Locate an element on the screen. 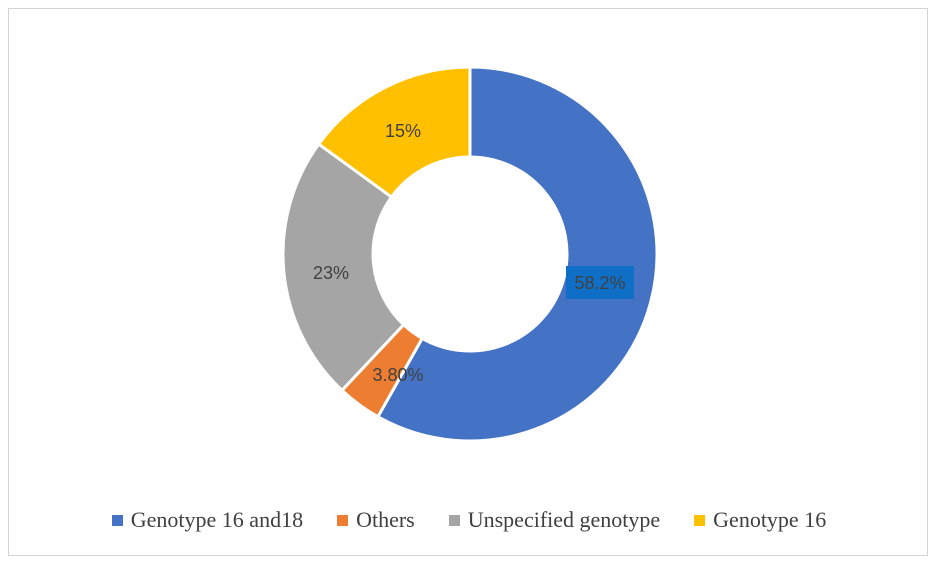 This screenshot has width=938, height=566. data-label-others: 3.80% is located at coordinates (397, 375).